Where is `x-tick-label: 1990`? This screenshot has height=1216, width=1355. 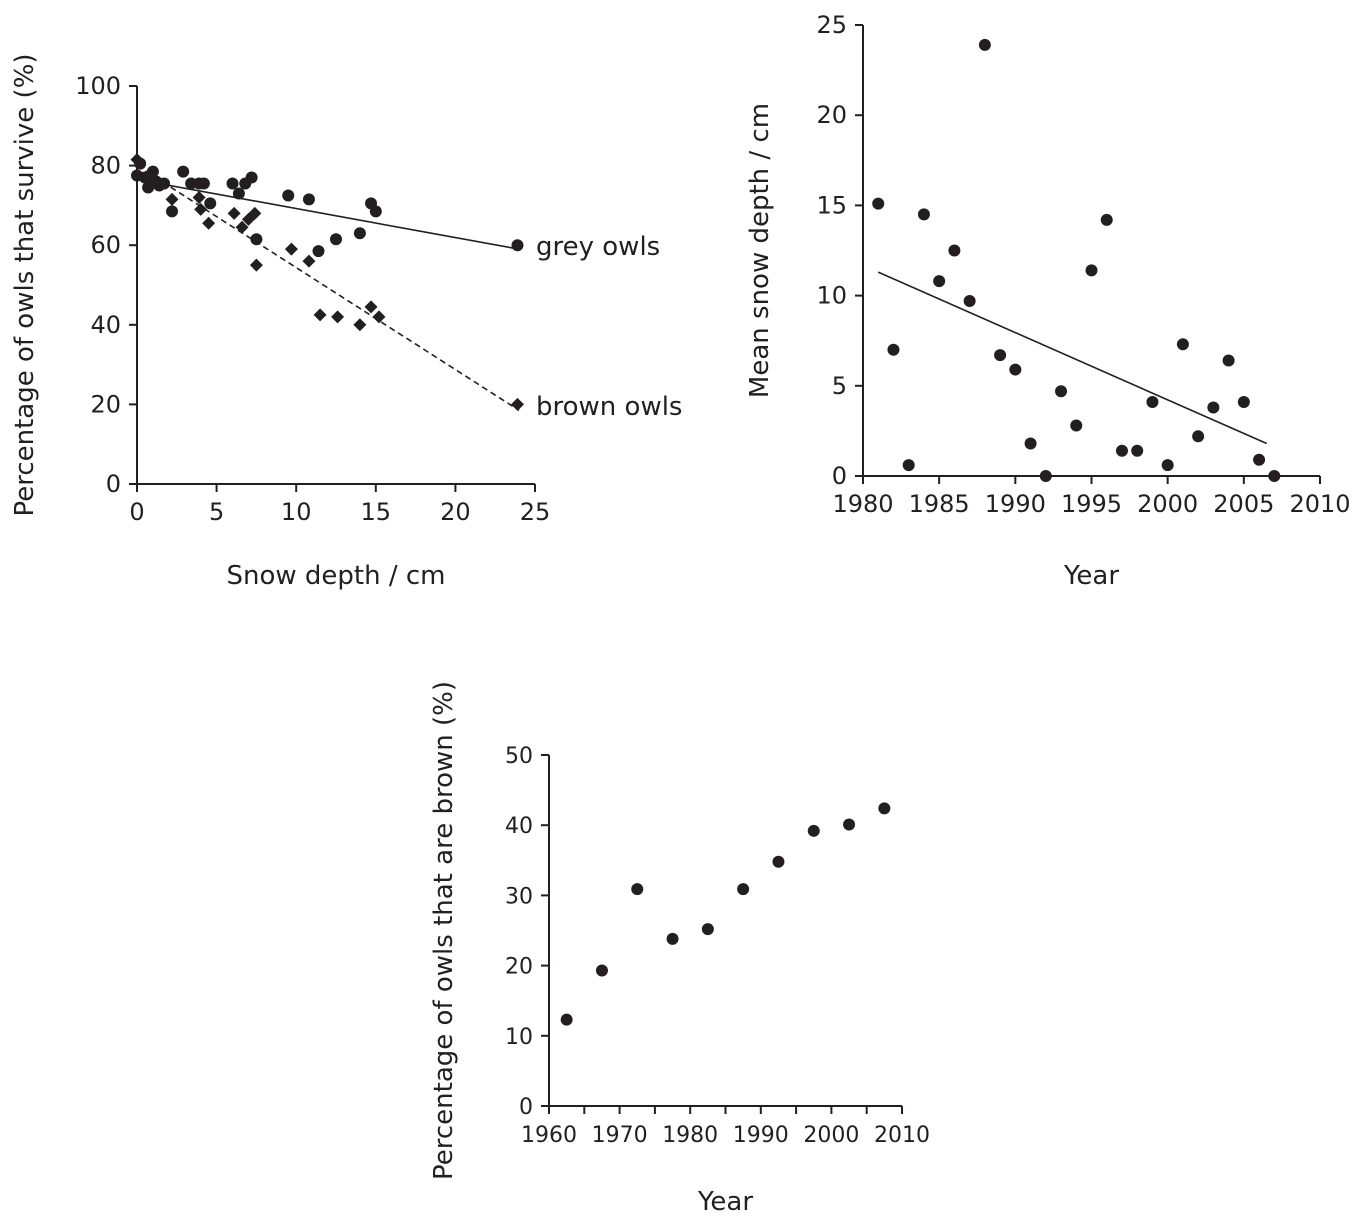
x-tick-label: 1990 is located at coordinates (1015, 504).